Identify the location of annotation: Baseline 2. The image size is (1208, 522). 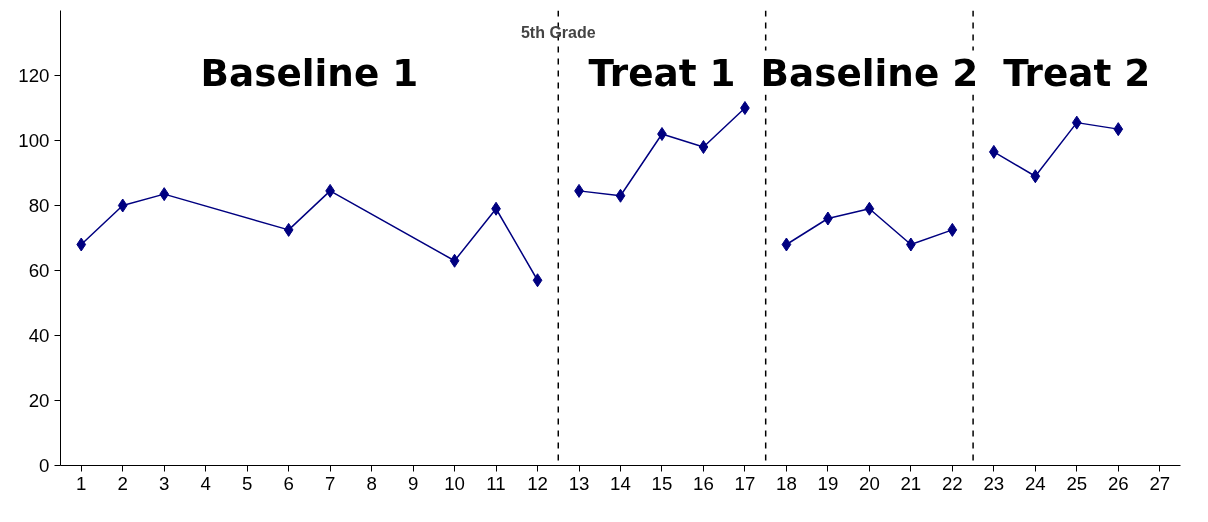
(869, 72).